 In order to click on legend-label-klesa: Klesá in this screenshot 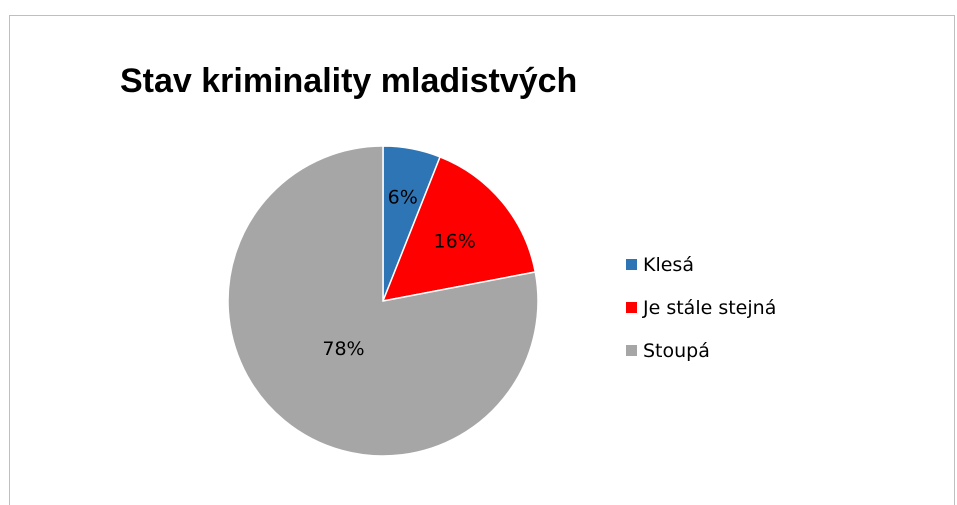, I will do `click(668, 264)`.